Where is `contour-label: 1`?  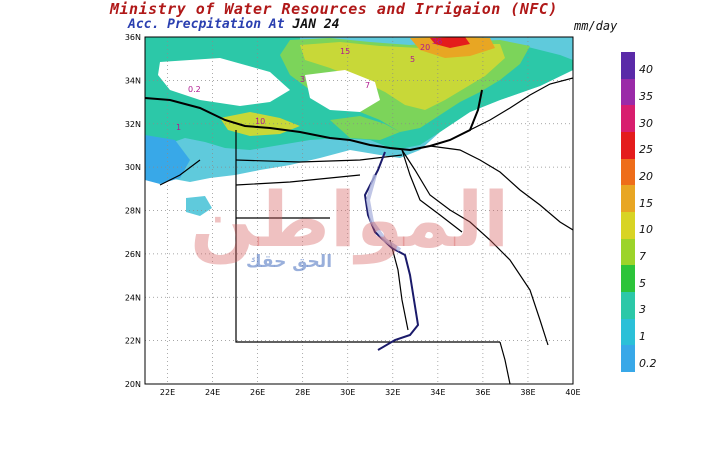
contour-label: 1 is located at coordinates (178, 127).